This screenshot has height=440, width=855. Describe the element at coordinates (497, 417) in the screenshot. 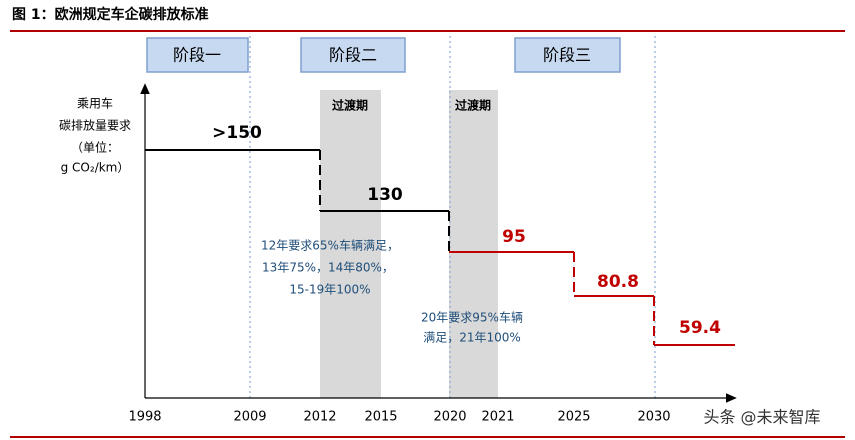

I see `x-label: 2021` at that location.